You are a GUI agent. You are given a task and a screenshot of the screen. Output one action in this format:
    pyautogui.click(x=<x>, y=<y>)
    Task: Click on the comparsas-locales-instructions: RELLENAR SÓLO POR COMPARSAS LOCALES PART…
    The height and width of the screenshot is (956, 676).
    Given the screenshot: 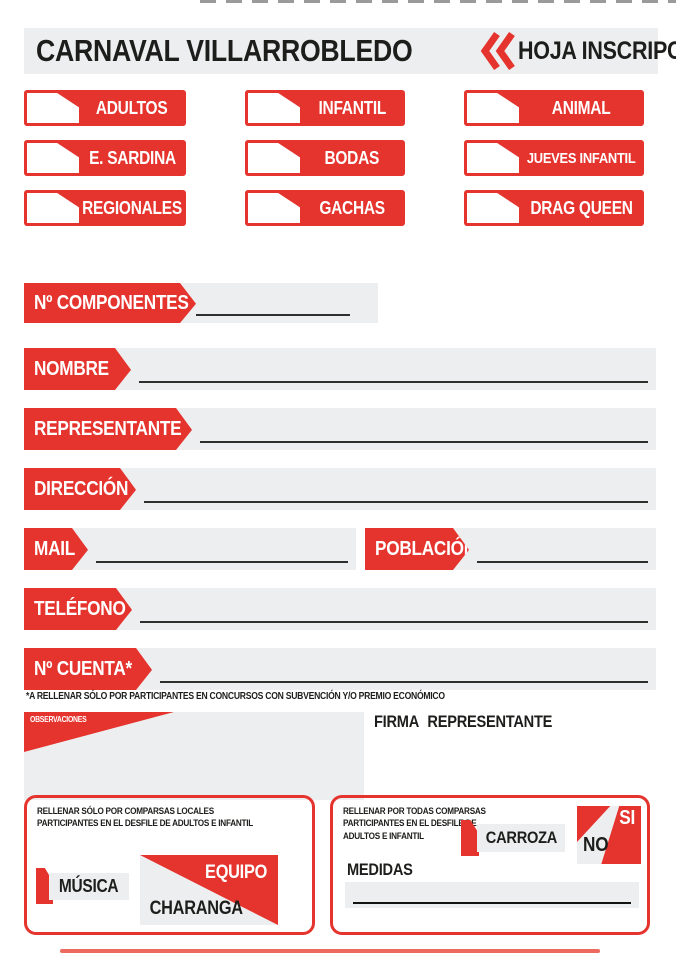 What is the action you would take?
    pyautogui.click(x=145, y=818)
    